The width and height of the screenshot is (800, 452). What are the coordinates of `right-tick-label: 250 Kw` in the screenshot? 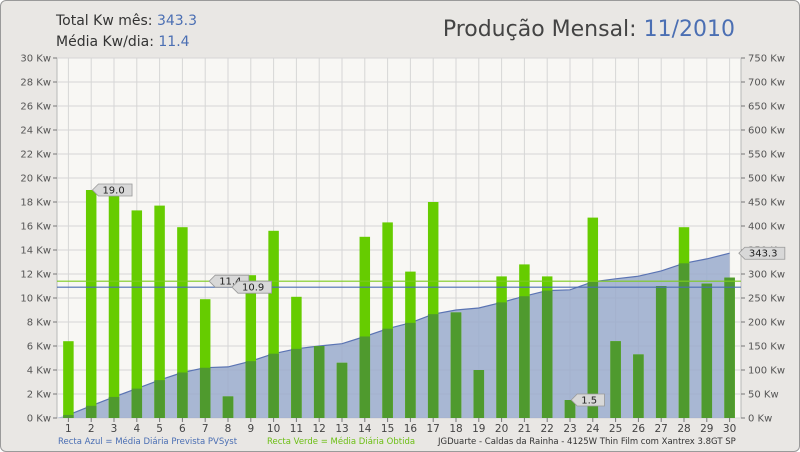 It's located at (766, 299).